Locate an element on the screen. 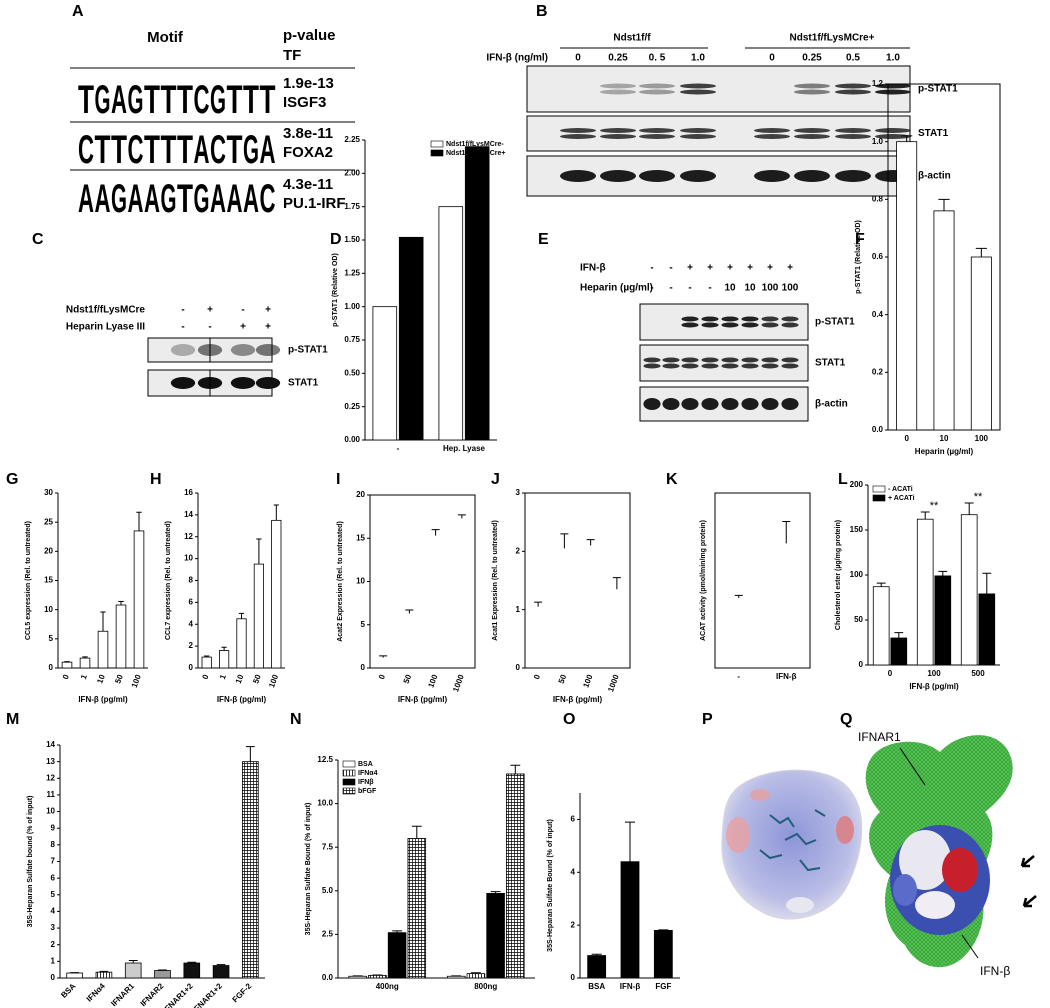 The height and width of the screenshot is (1008, 1050). x-tick-label: IFNAR1 is located at coordinates (122, 994).